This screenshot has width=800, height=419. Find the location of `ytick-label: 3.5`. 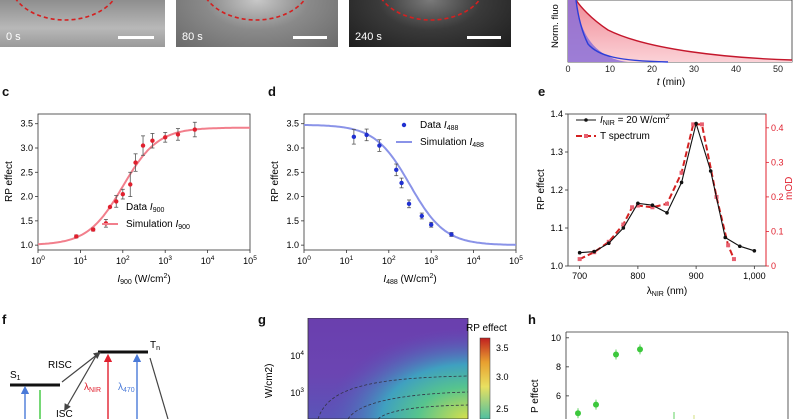

ytick-label: 3.5 is located at coordinates (26, 124).